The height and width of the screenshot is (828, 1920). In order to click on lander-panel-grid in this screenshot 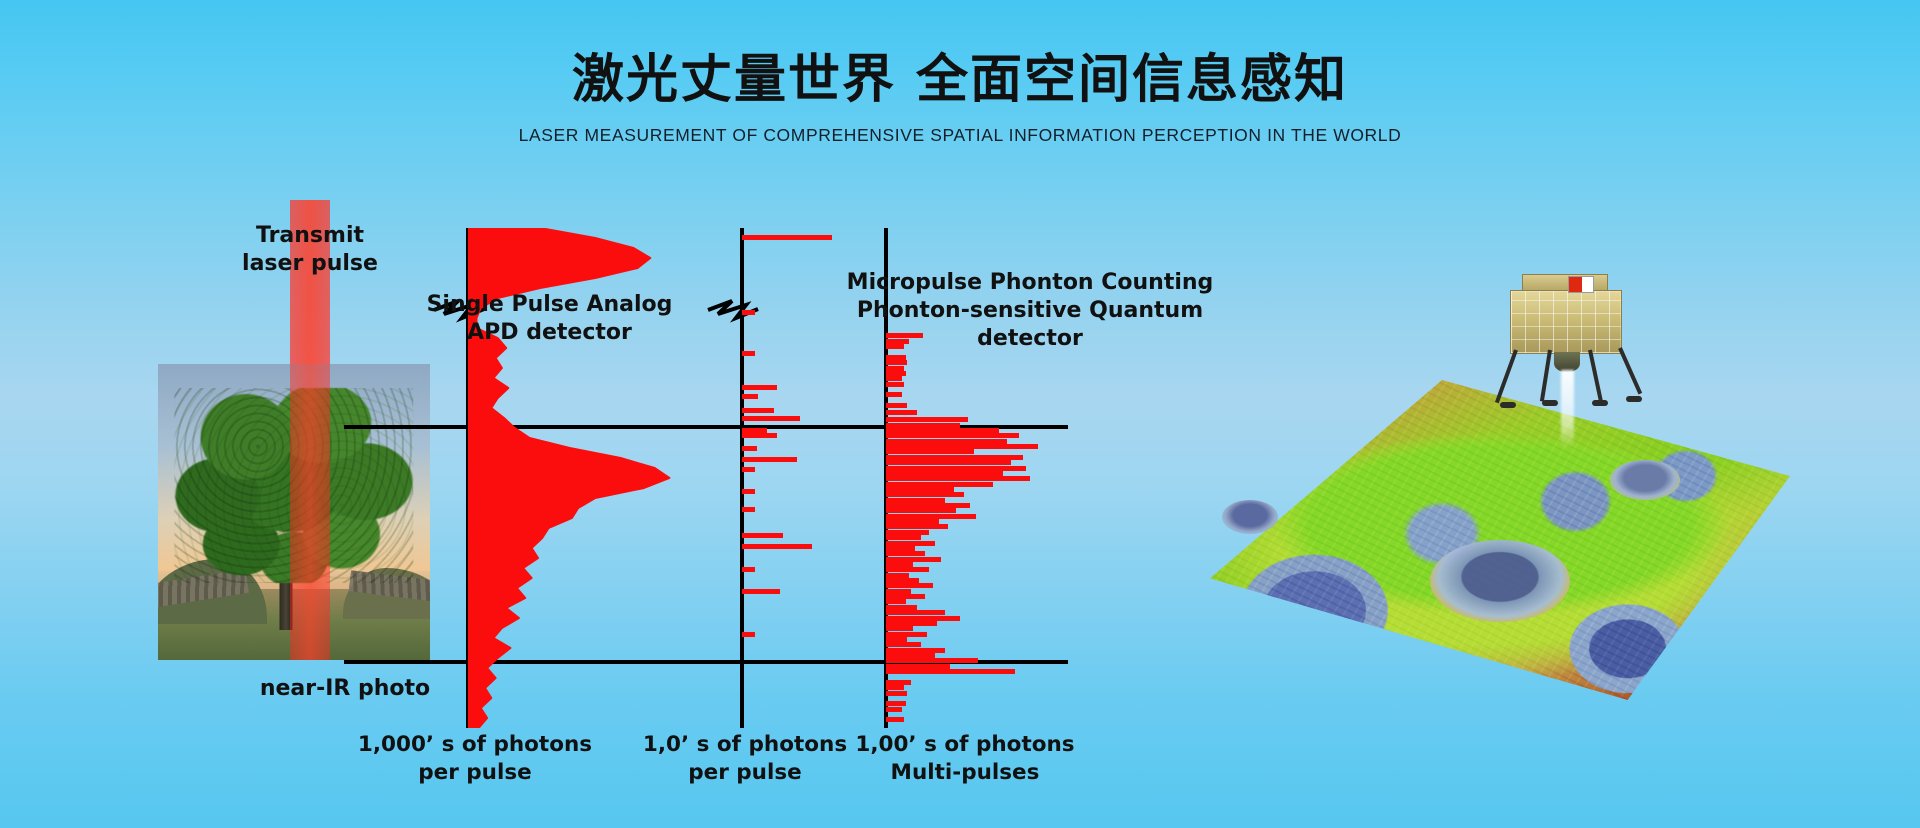, I will do `click(1566, 322)`.